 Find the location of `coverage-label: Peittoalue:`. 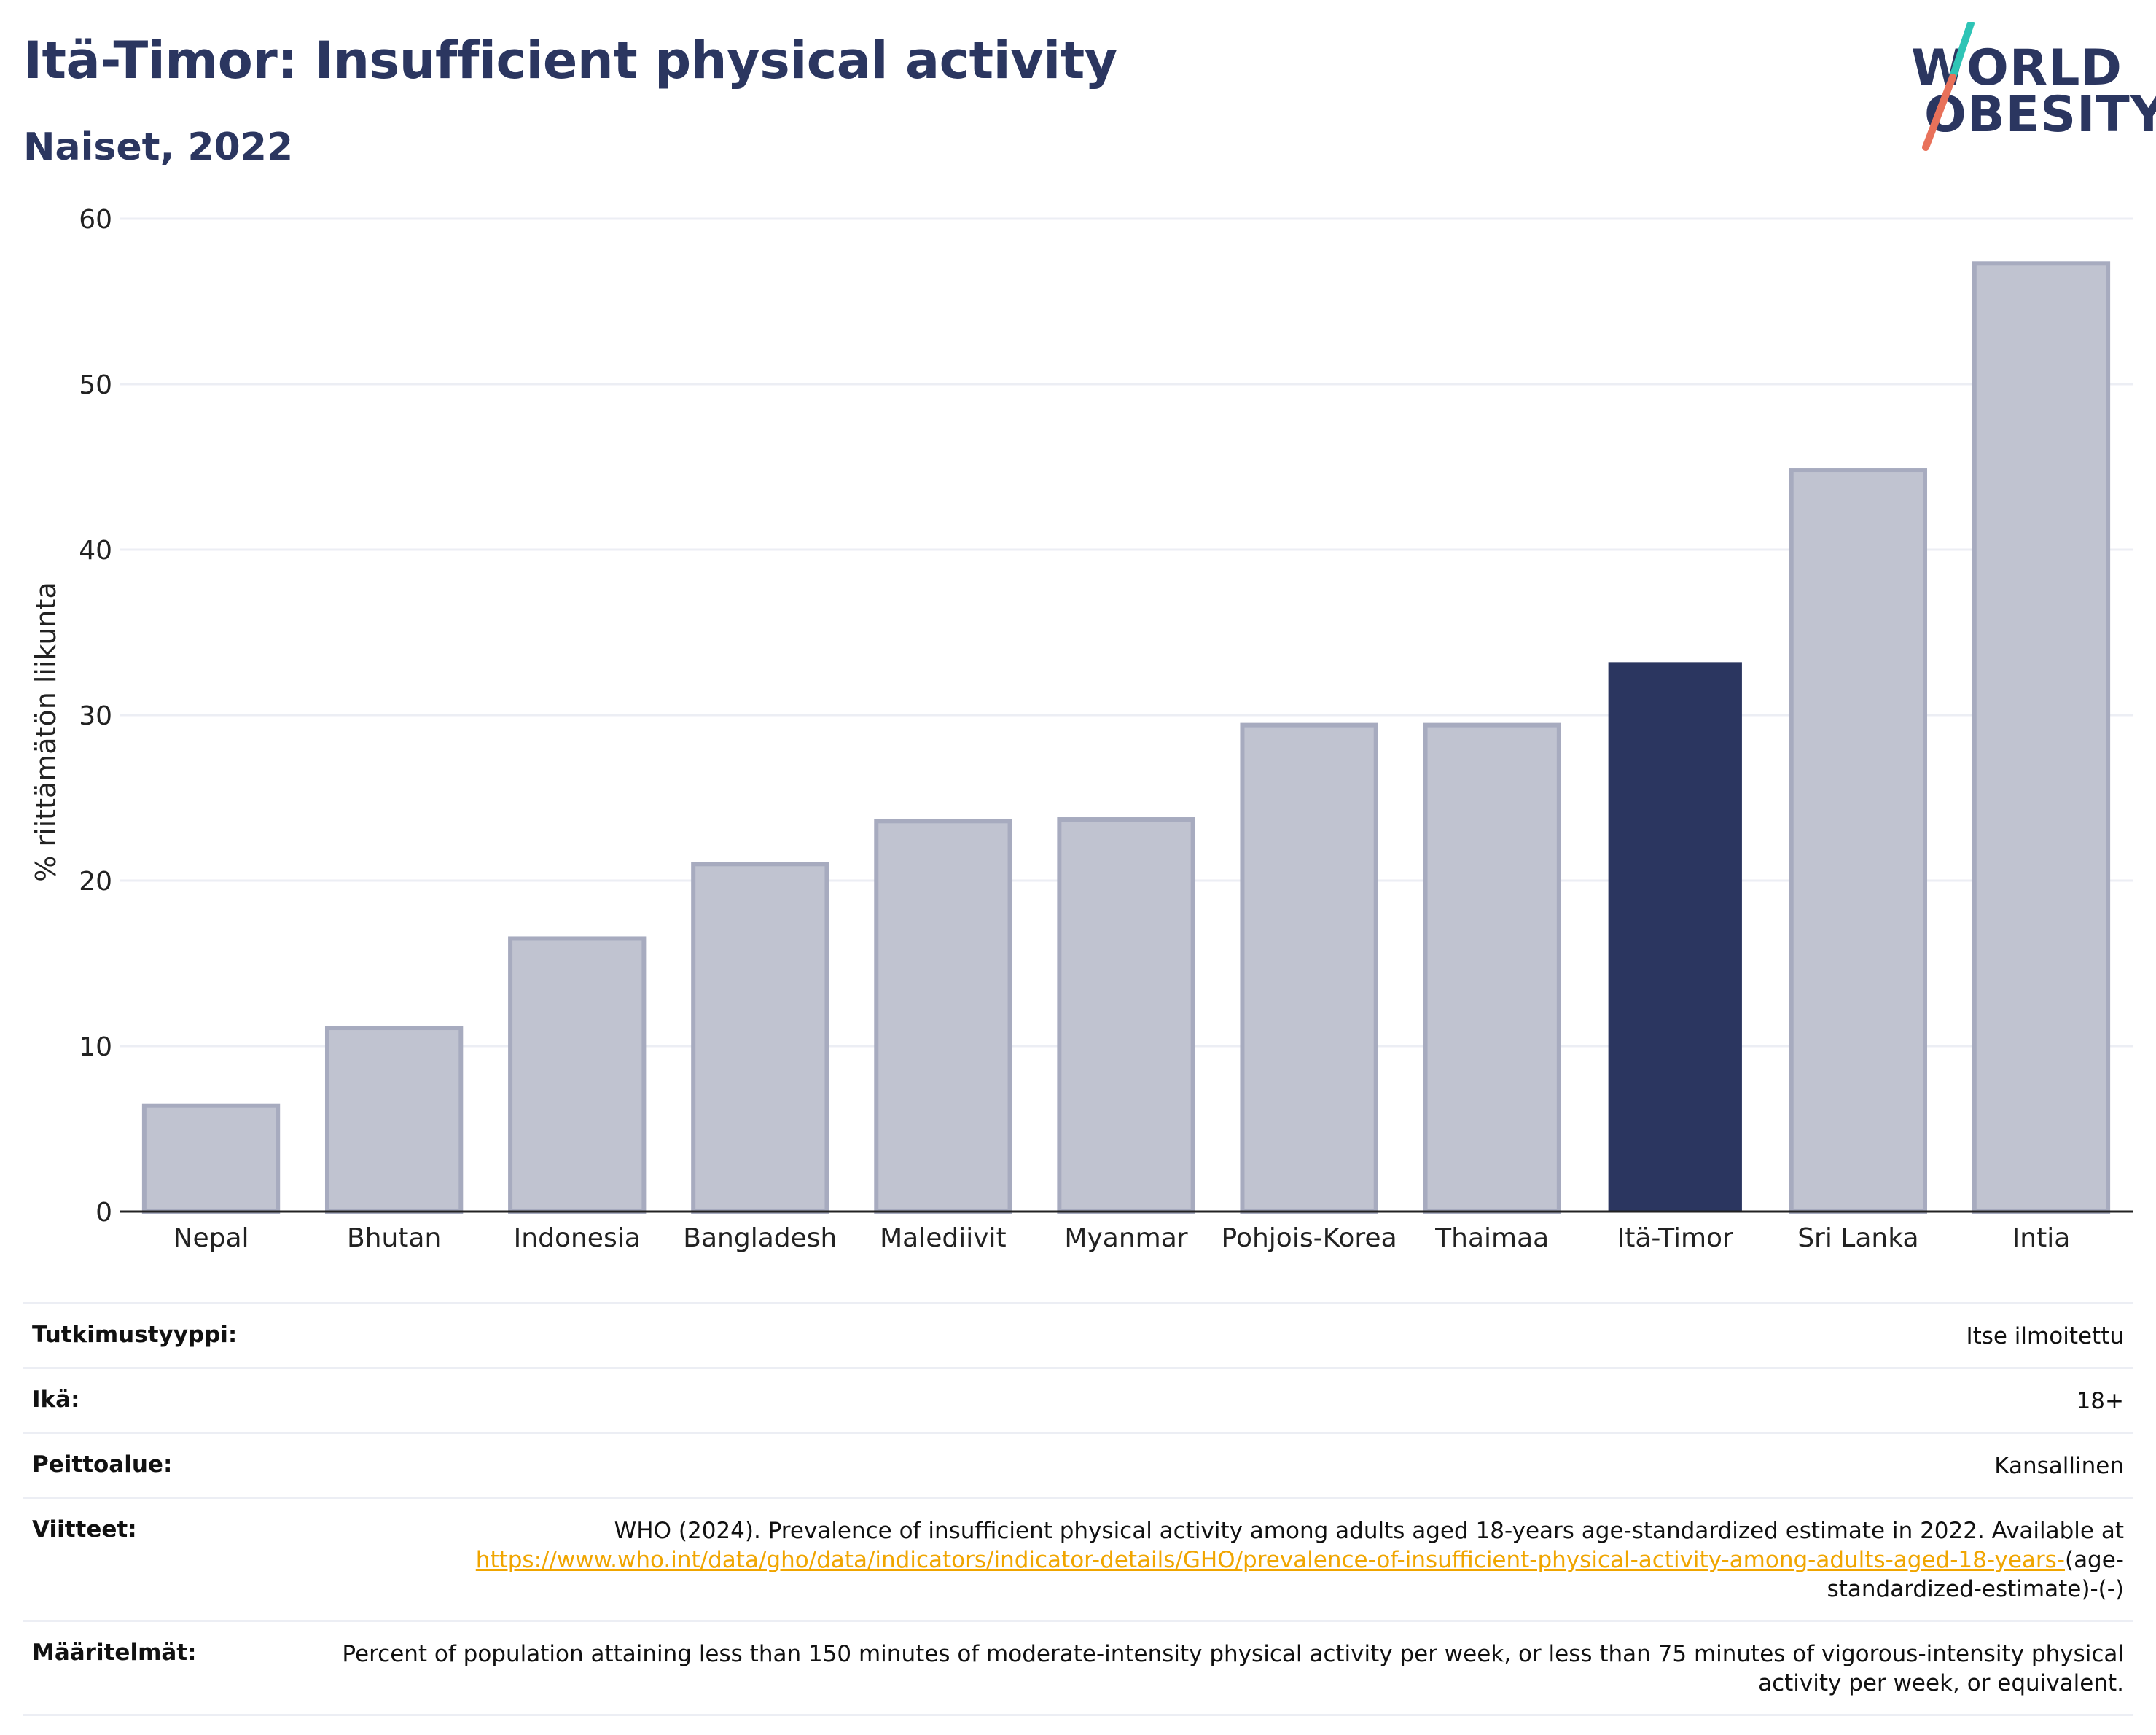

coverage-label: Peittoalue: is located at coordinates (102, 1464).